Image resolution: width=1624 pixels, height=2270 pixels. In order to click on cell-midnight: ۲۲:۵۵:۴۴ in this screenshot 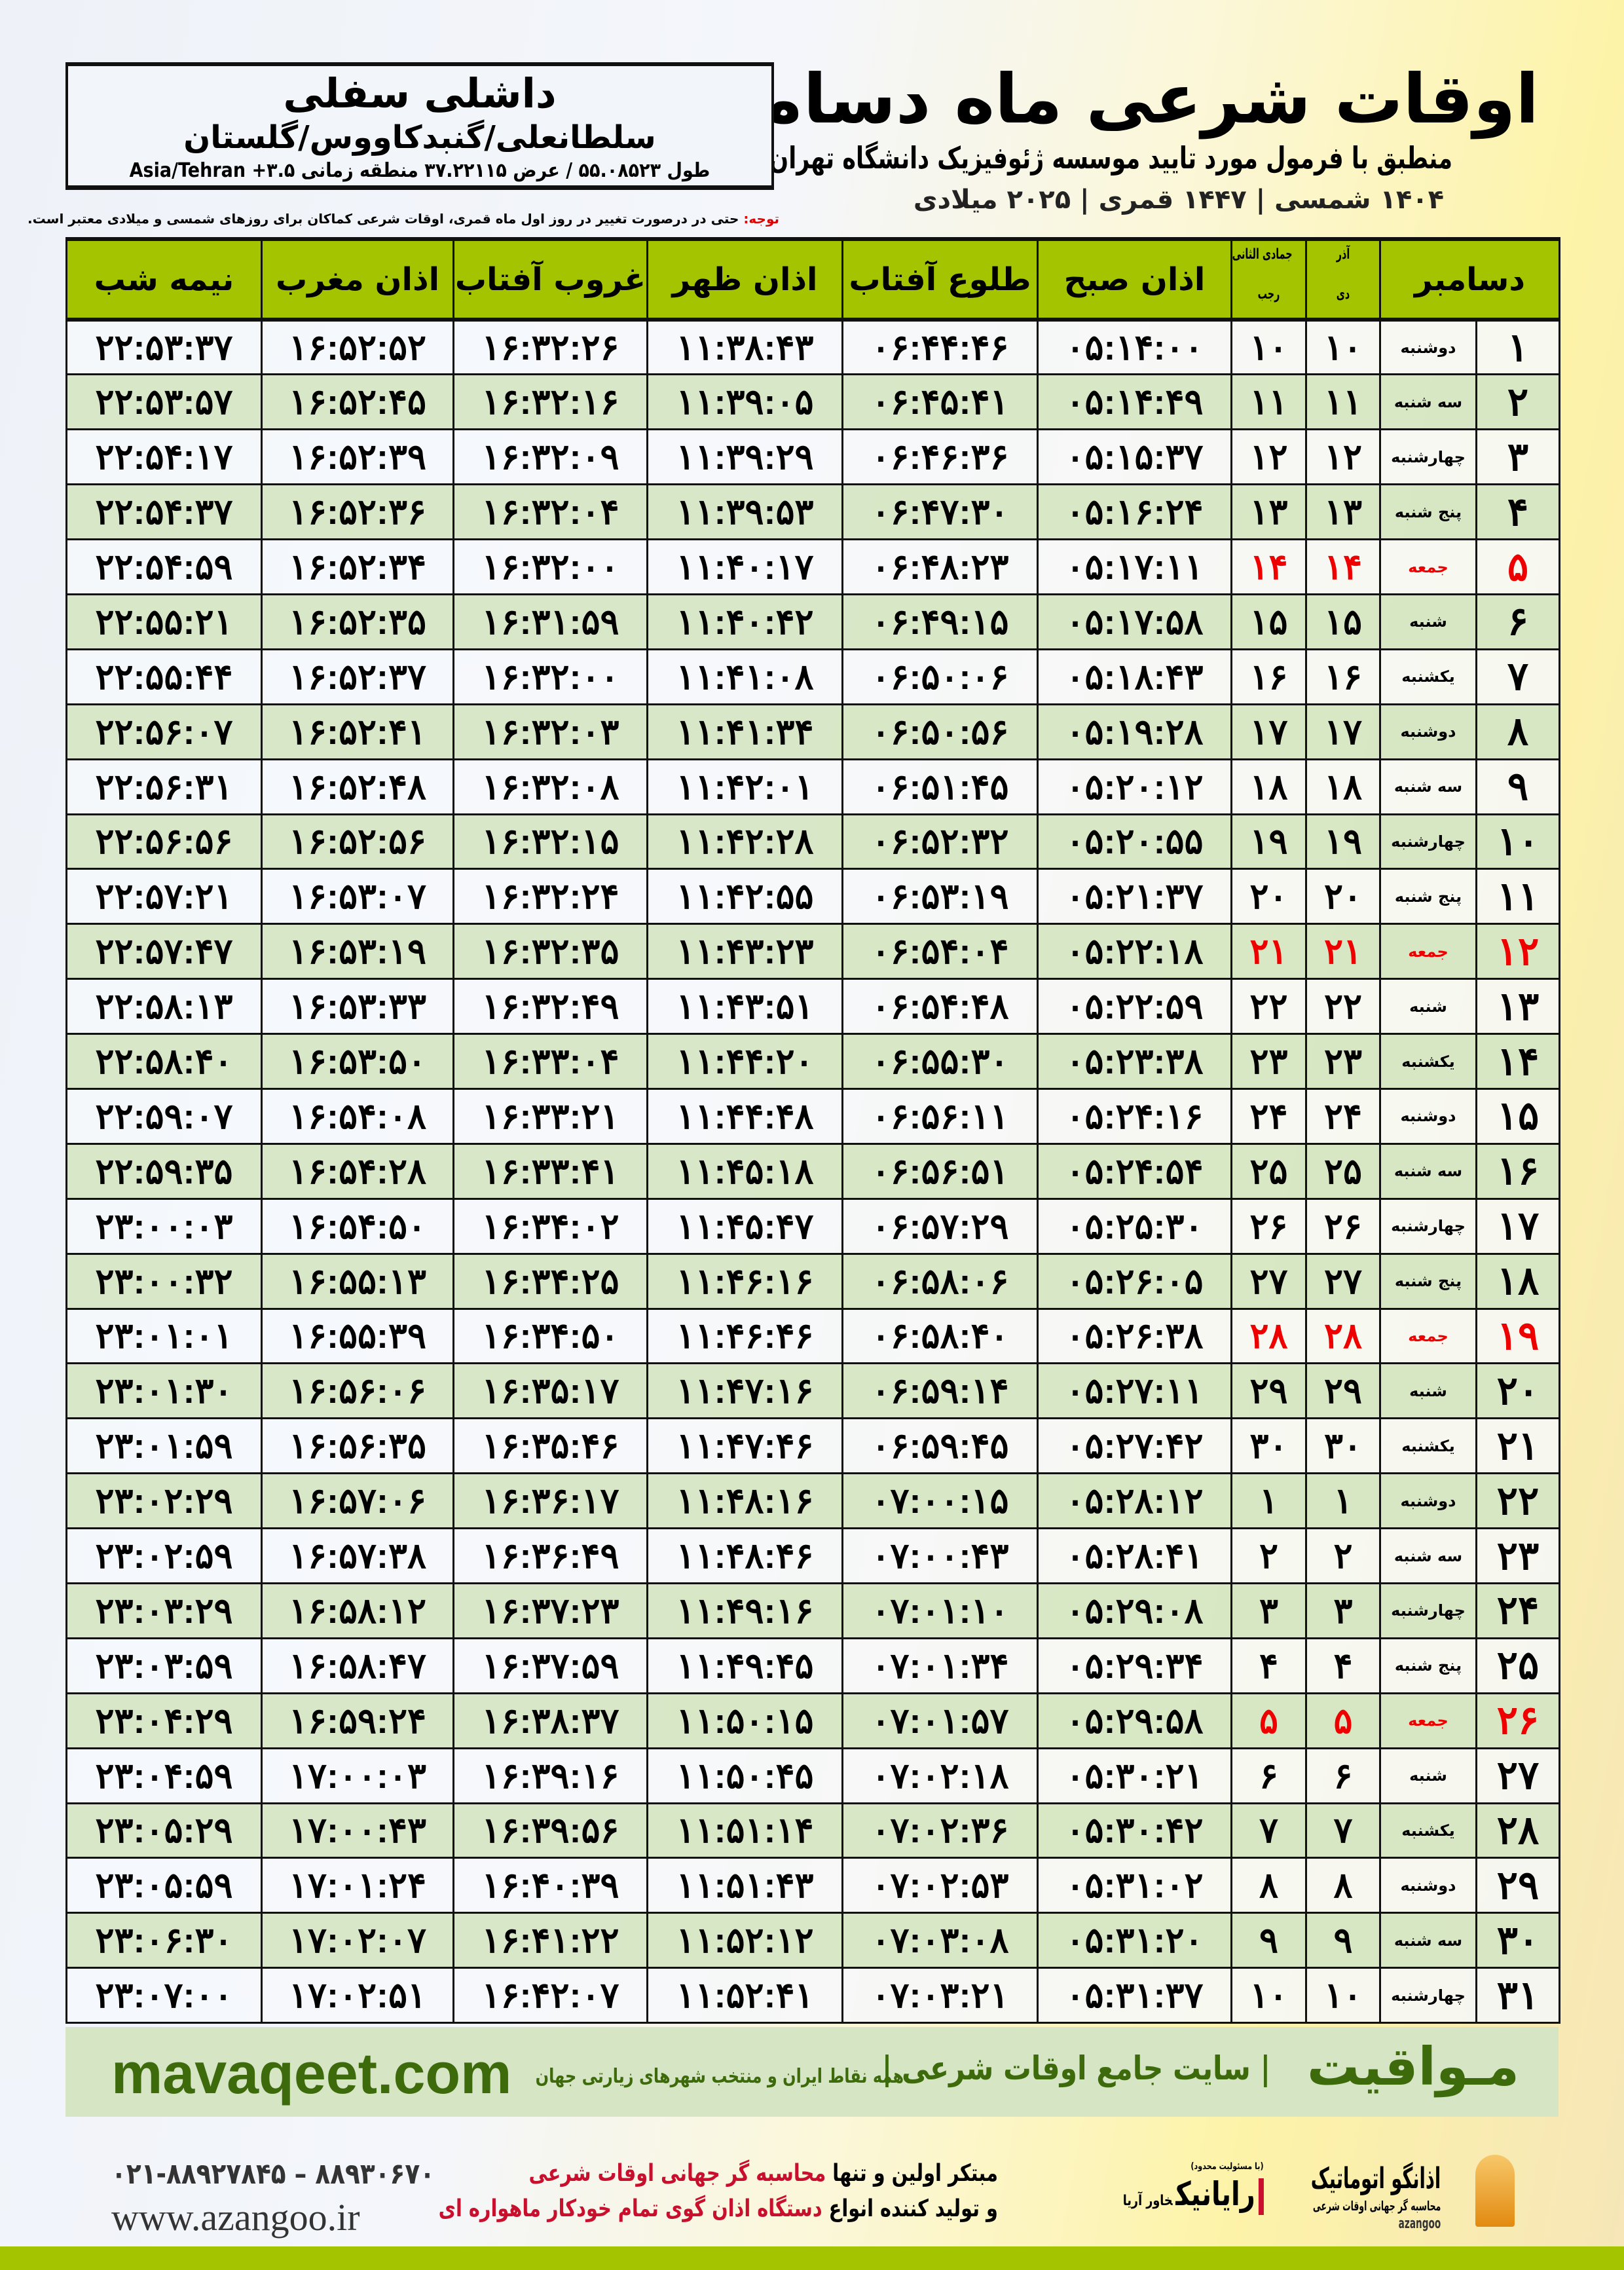, I will do `click(164, 676)`.